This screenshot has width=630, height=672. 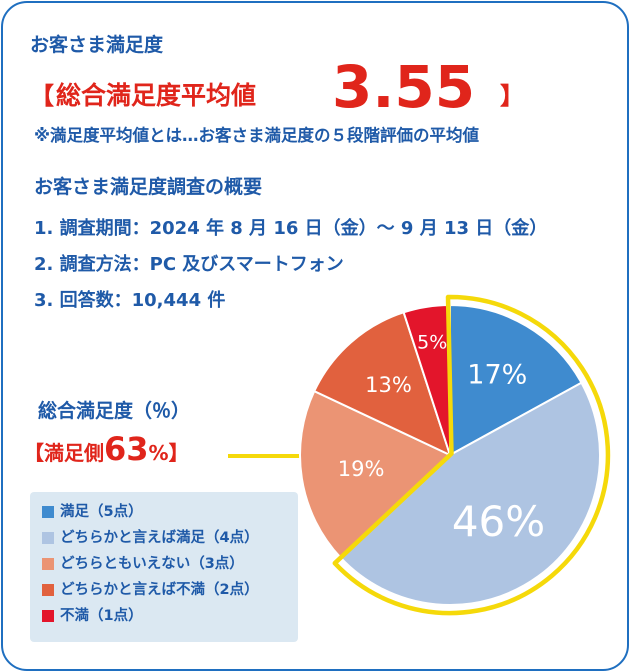 I want to click on overview-item-period: 1. 調査期間：2024 年 8 月 16 日（金）〜 9 月 13 日（金）, so click(x=291, y=228).